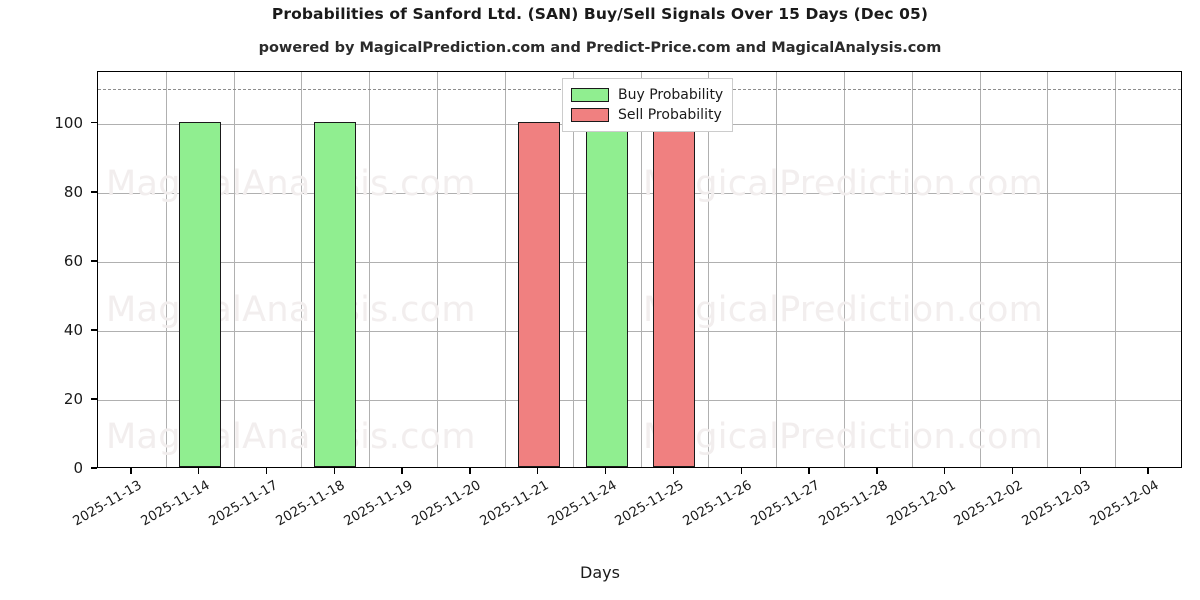  I want to click on y-tick-label: 20, so click(73, 398).